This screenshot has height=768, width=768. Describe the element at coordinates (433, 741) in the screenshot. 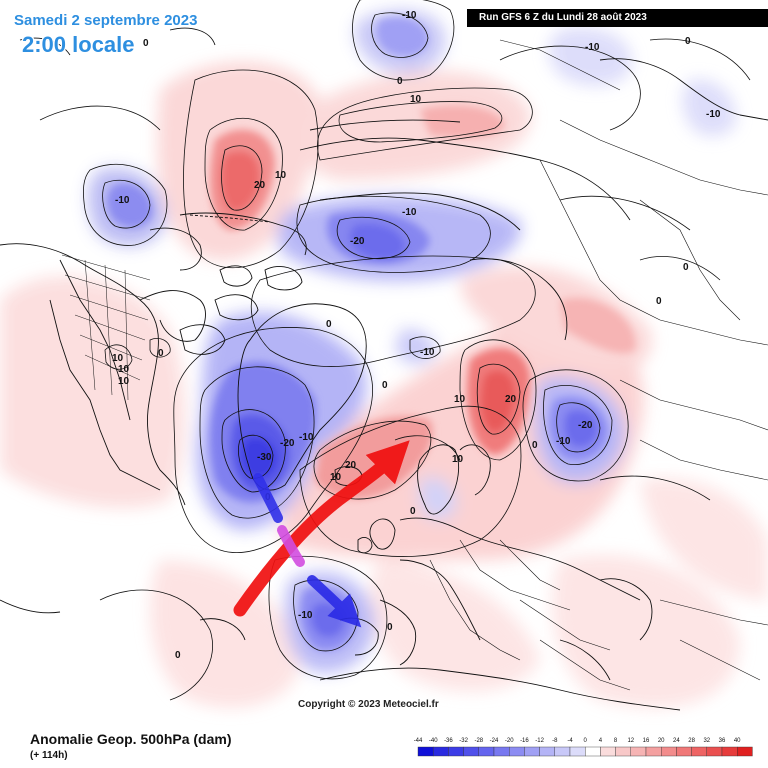

I see `legend-value-label: -40` at that location.